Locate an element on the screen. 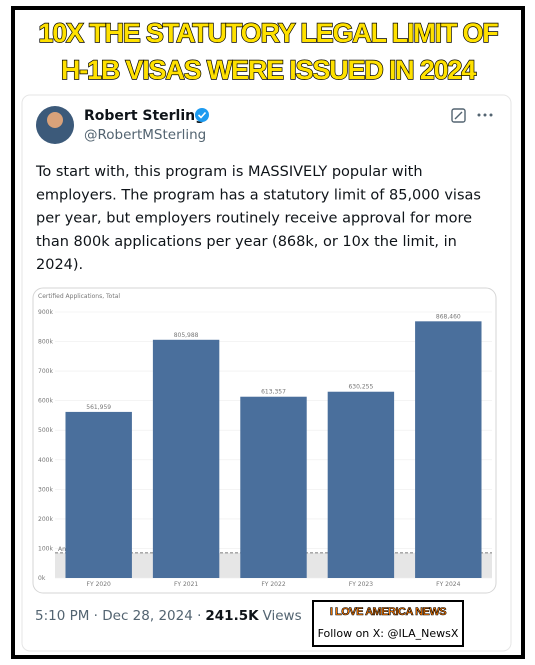  value-label: 868,460 is located at coordinates (448, 316).